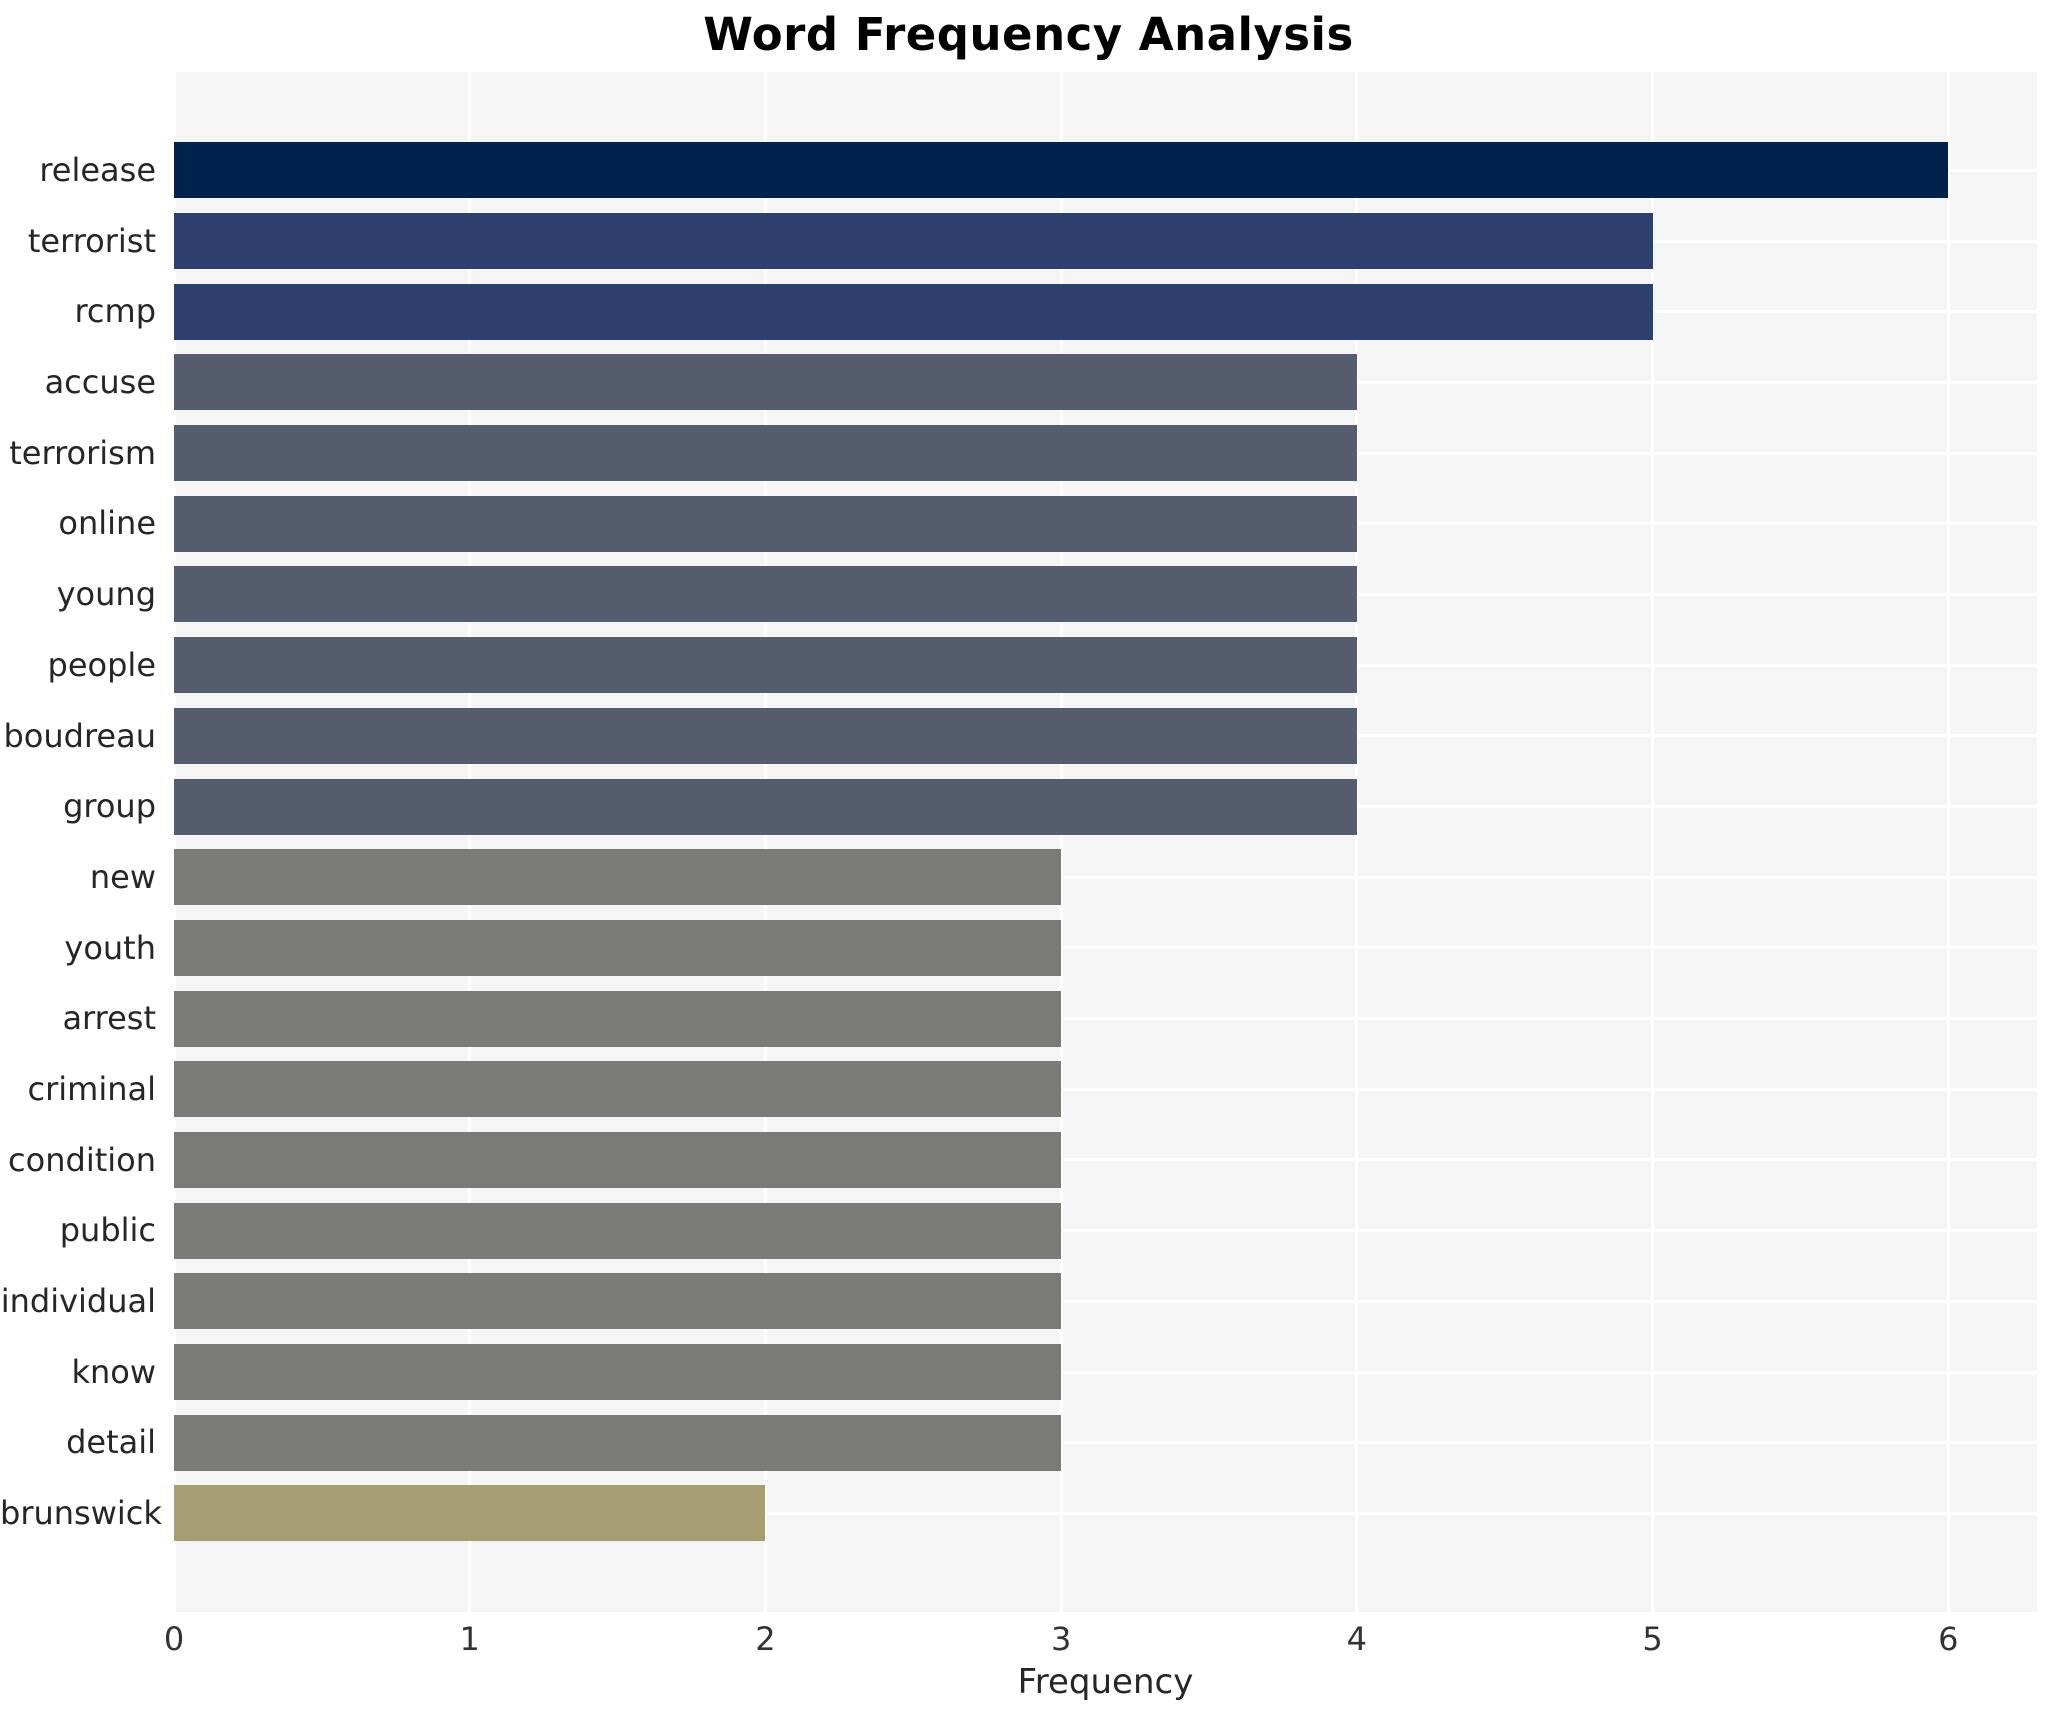 This screenshot has height=1710, width=2057. I want to click on bar-row: accuse, so click(1041, 382).